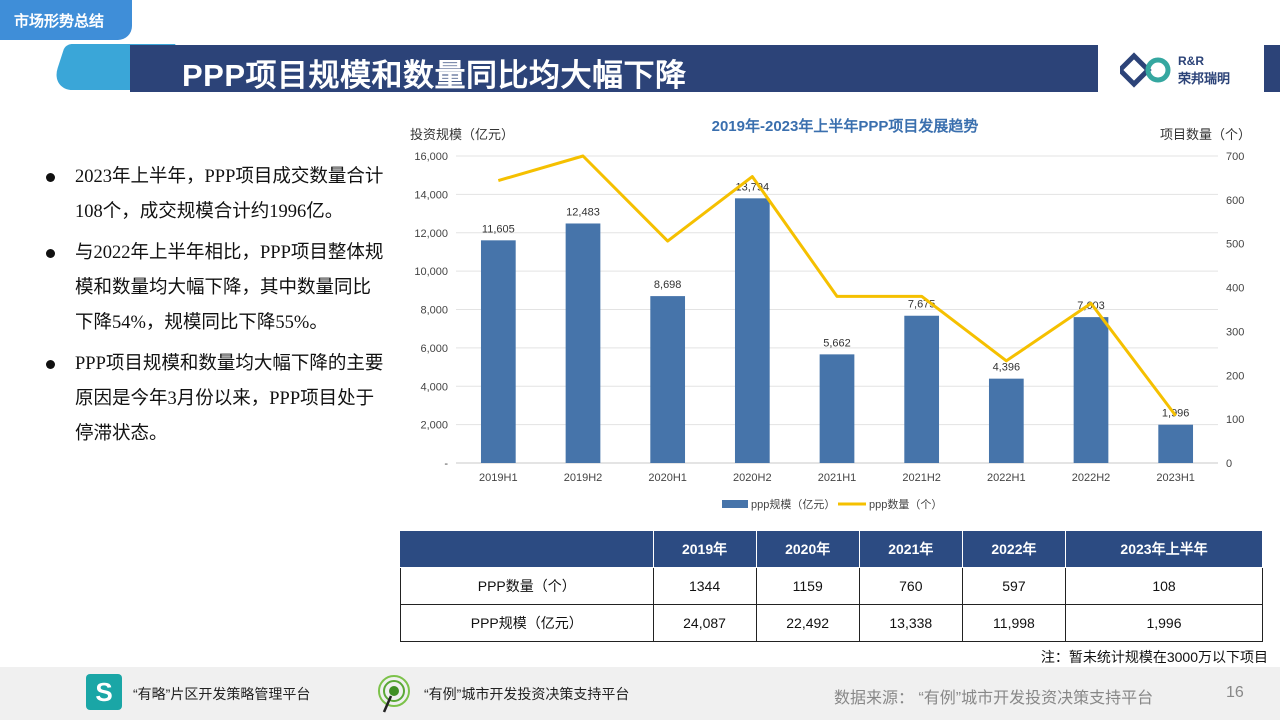  What do you see at coordinates (994, 698) in the screenshot?
I see `data-source: 数据来源： “有例”城市开发投资决策支持平台` at bounding box center [994, 698].